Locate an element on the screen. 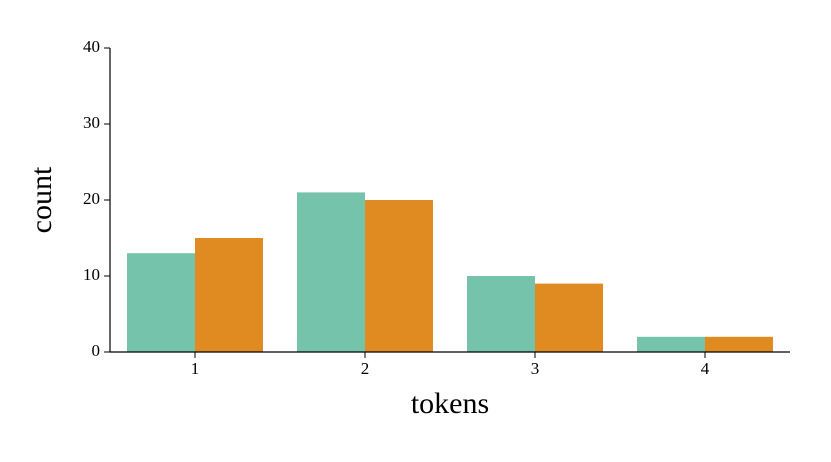  x-tick-label: 2 is located at coordinates (365, 368).